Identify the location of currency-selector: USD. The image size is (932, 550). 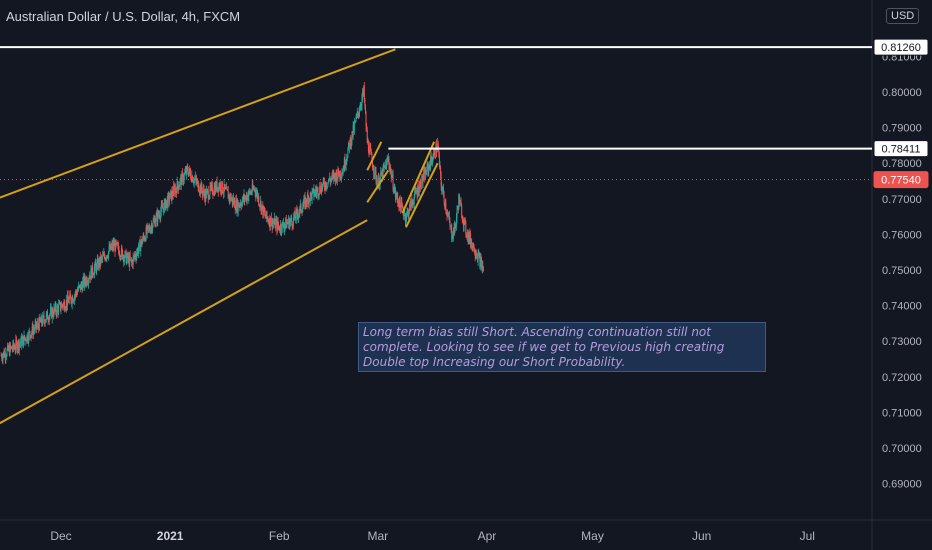
(903, 16).